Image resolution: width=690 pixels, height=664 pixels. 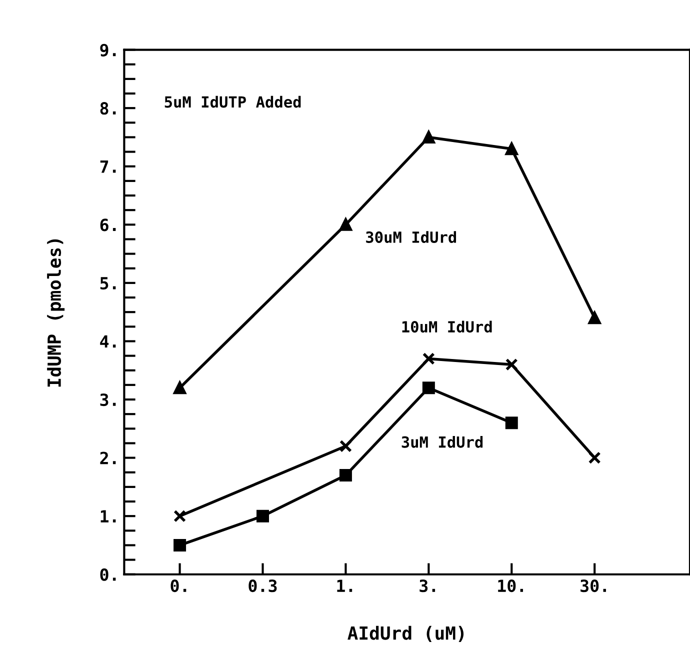 What do you see at coordinates (108, 516) in the screenshot?
I see `y-tick-label: 1.` at bounding box center [108, 516].